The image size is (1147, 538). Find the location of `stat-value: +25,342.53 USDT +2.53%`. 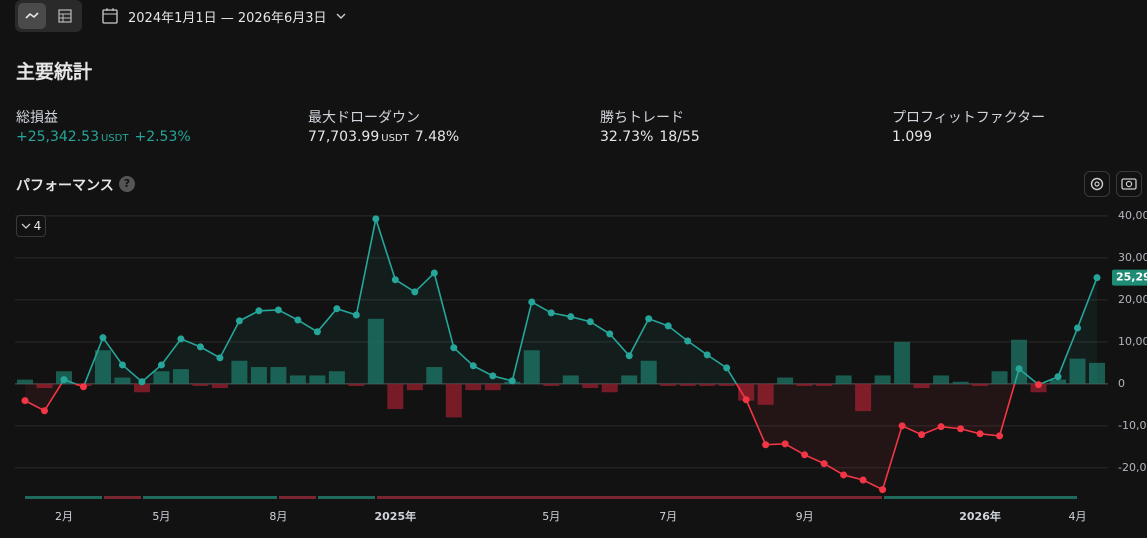

stat-value: +25,342.53 USDT +2.53% is located at coordinates (103, 137).